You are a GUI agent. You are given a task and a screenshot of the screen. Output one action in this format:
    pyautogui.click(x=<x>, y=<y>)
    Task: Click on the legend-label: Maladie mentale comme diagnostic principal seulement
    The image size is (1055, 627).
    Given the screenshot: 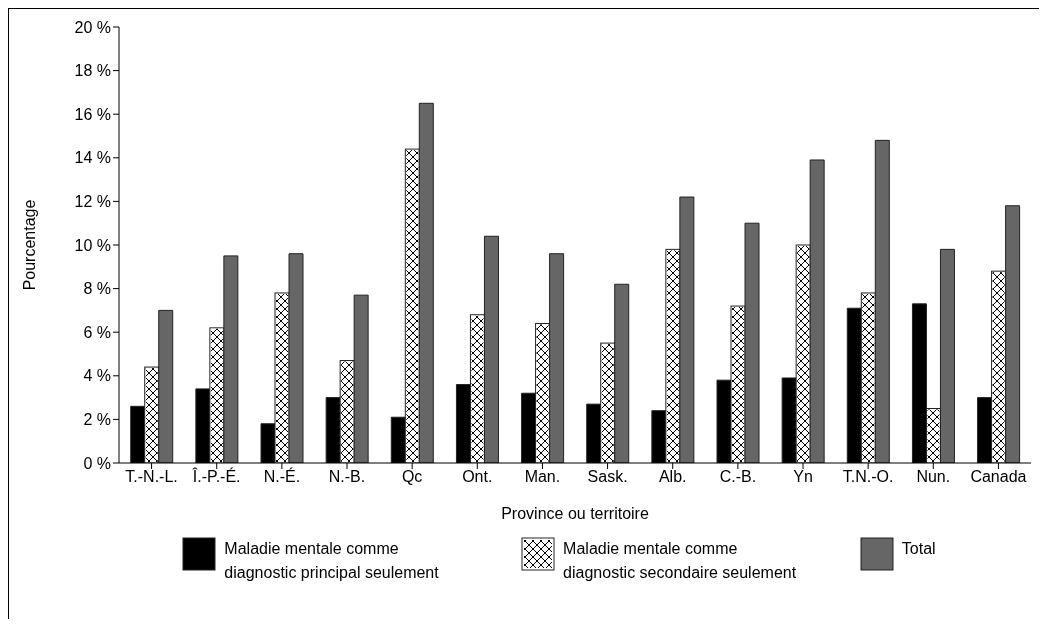 What is the action you would take?
    pyautogui.click(x=332, y=561)
    